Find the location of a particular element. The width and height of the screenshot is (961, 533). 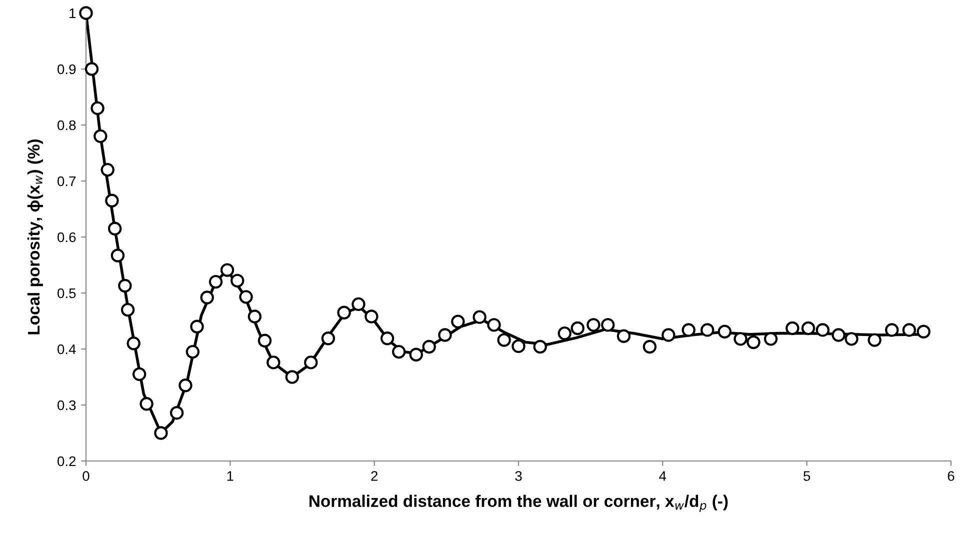

x-tick-label: 6 is located at coordinates (951, 476).